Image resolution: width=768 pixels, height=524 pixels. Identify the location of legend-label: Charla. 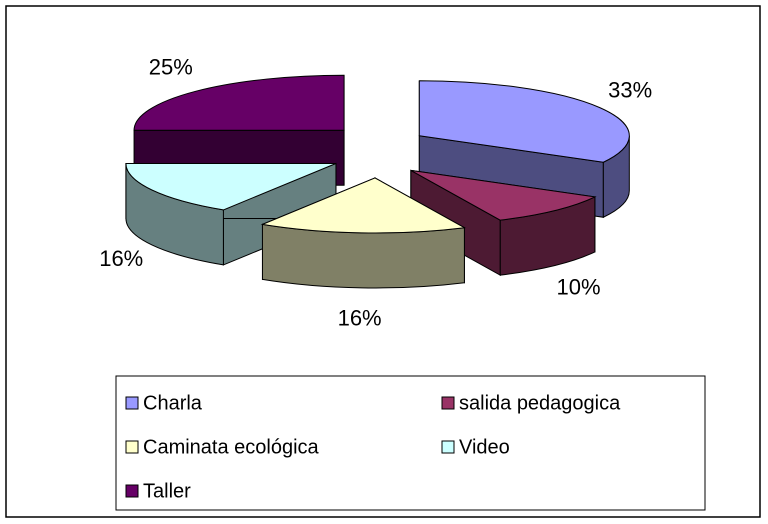
(173, 403).